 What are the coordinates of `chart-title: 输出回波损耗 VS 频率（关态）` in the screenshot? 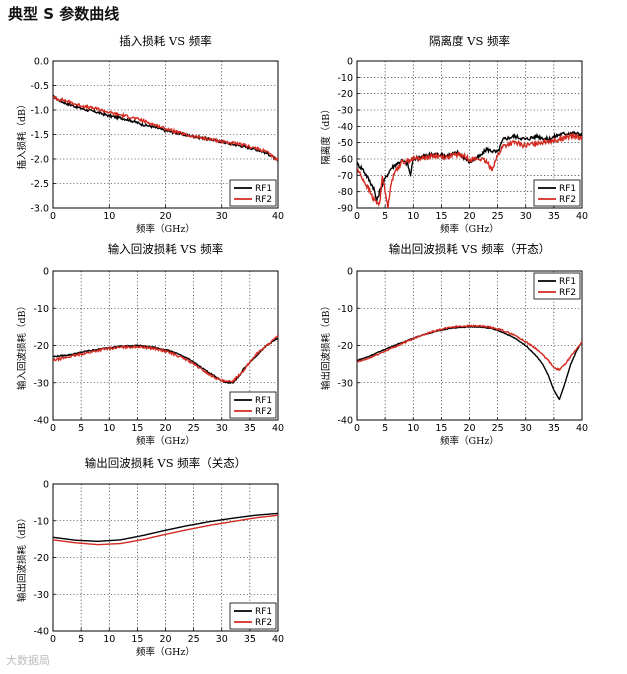 It's located at (166, 463).